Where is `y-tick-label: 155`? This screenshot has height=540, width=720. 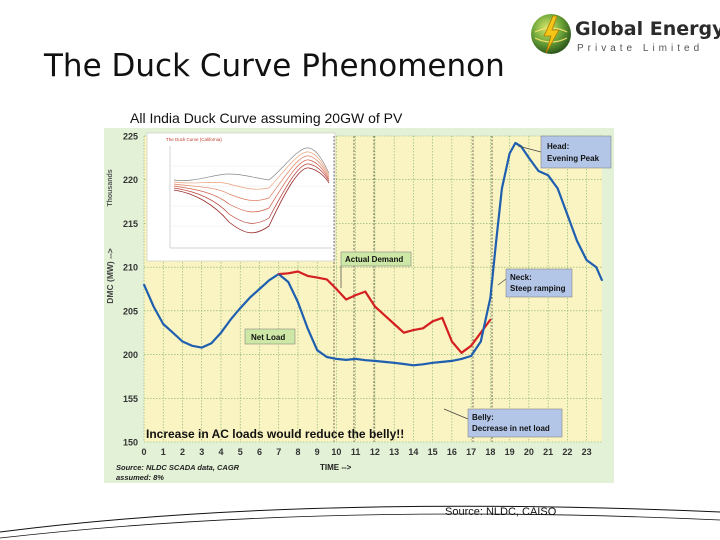
y-tick-label: 155 is located at coordinates (130, 399).